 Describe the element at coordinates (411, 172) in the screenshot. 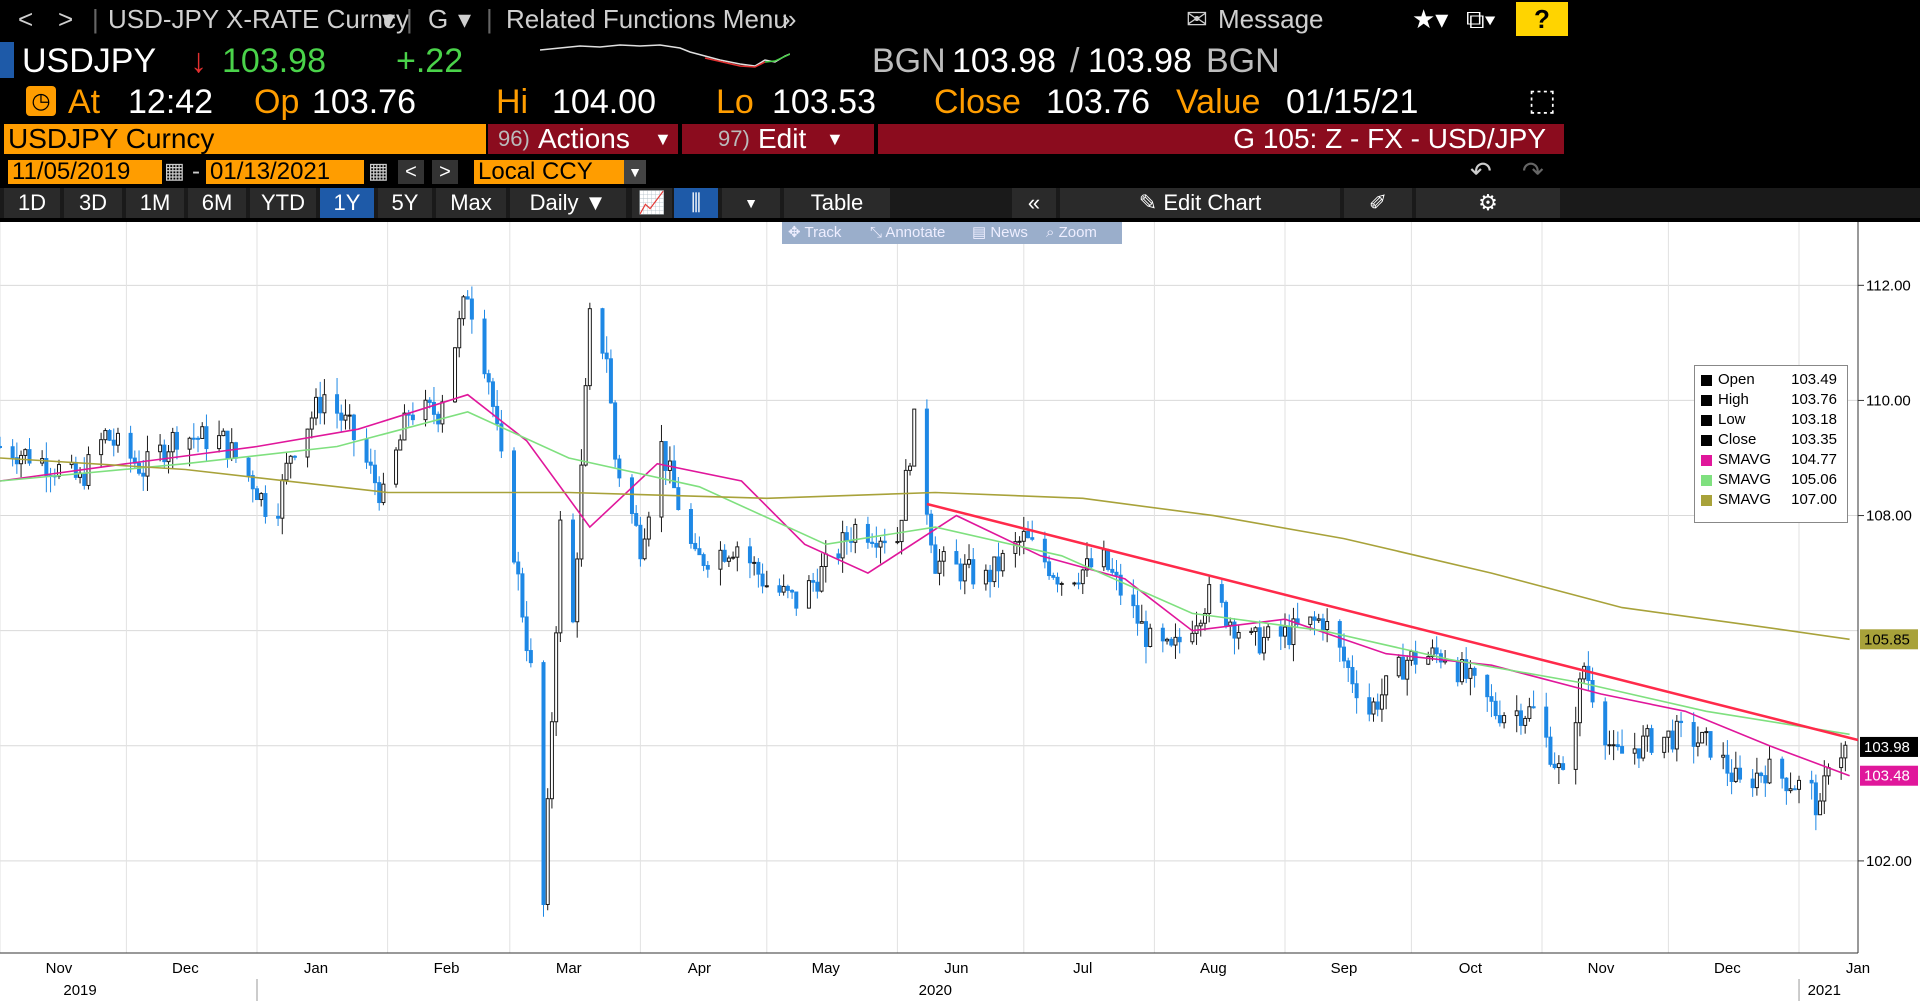

I see `prev-range-button: <` at that location.